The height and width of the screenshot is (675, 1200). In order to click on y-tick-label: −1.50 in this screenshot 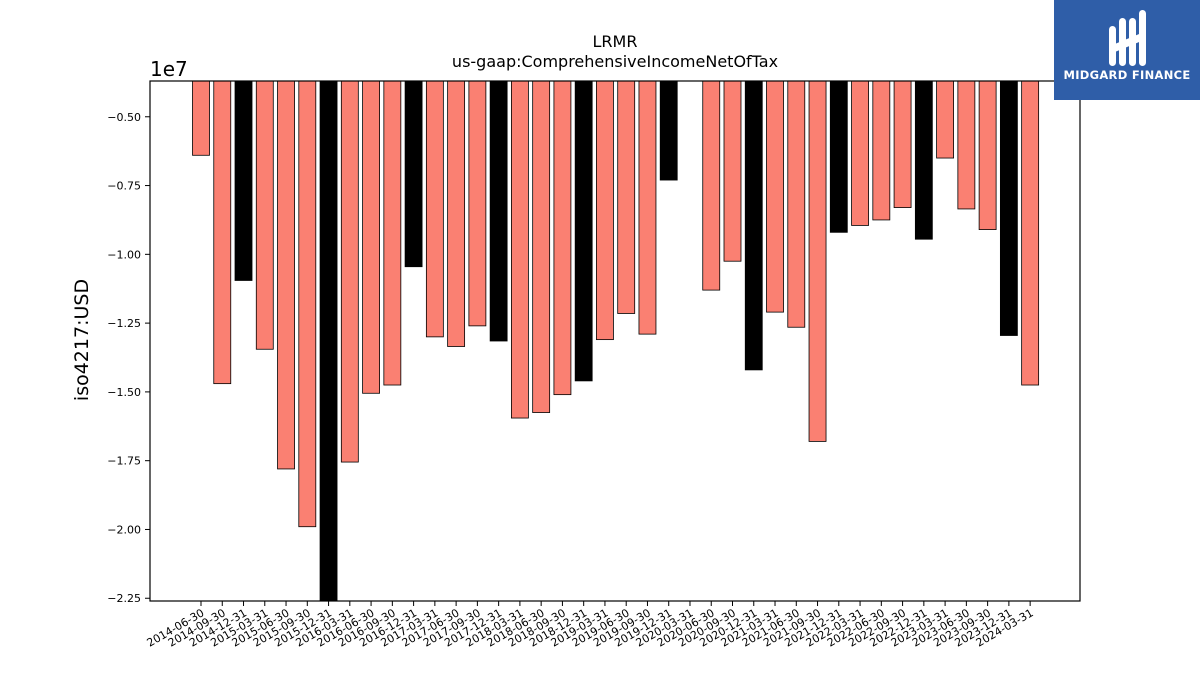, I will do `click(124, 392)`.